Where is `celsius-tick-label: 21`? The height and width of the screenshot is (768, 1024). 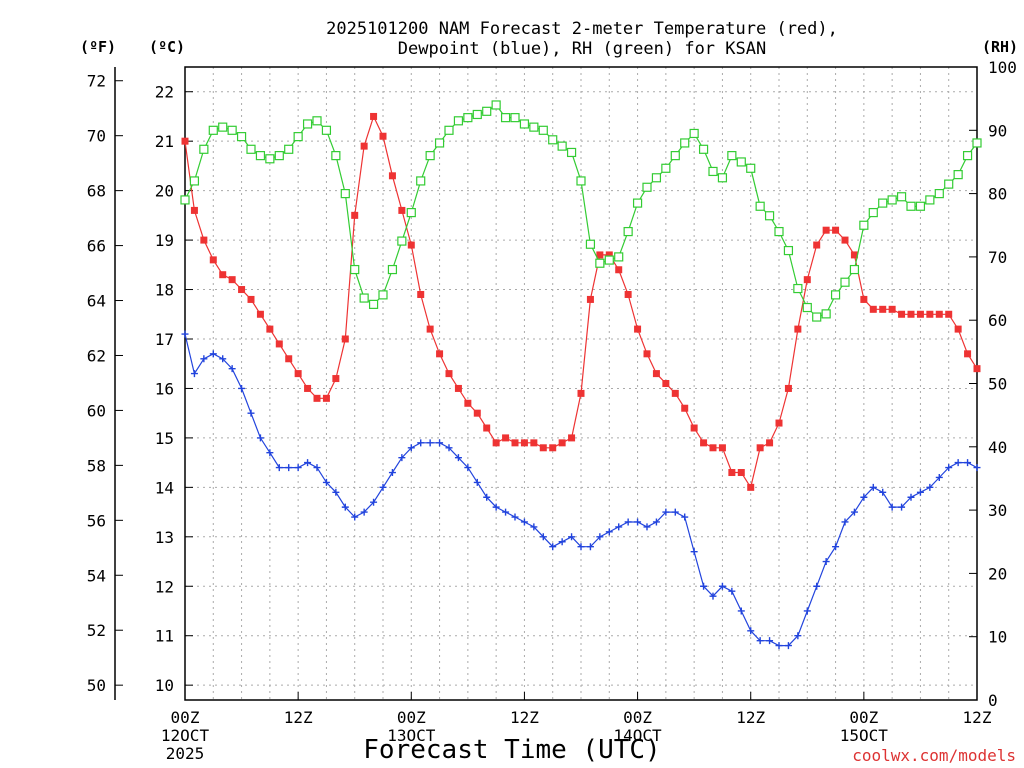
celsius-tick-label: 21 is located at coordinates (164, 141).